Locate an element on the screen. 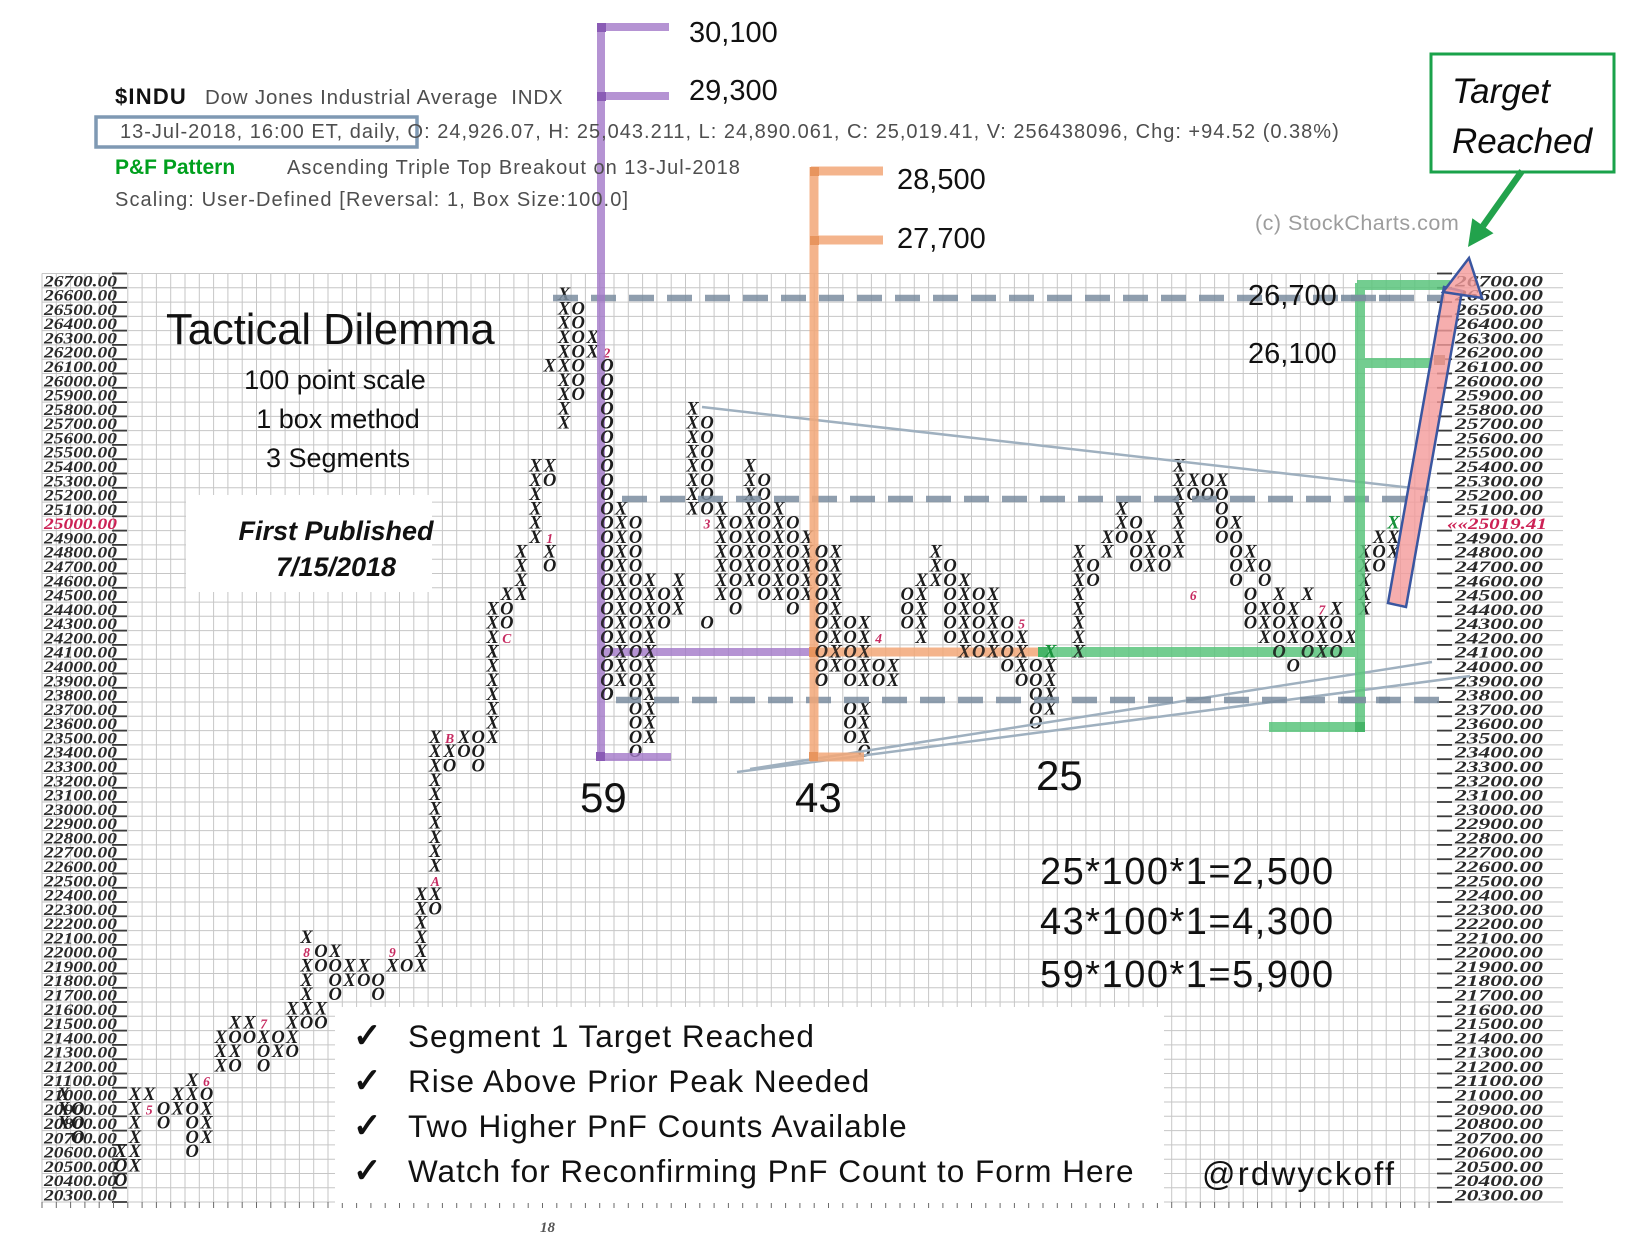  svg-text: 22400.00 is located at coordinates (80, 896).